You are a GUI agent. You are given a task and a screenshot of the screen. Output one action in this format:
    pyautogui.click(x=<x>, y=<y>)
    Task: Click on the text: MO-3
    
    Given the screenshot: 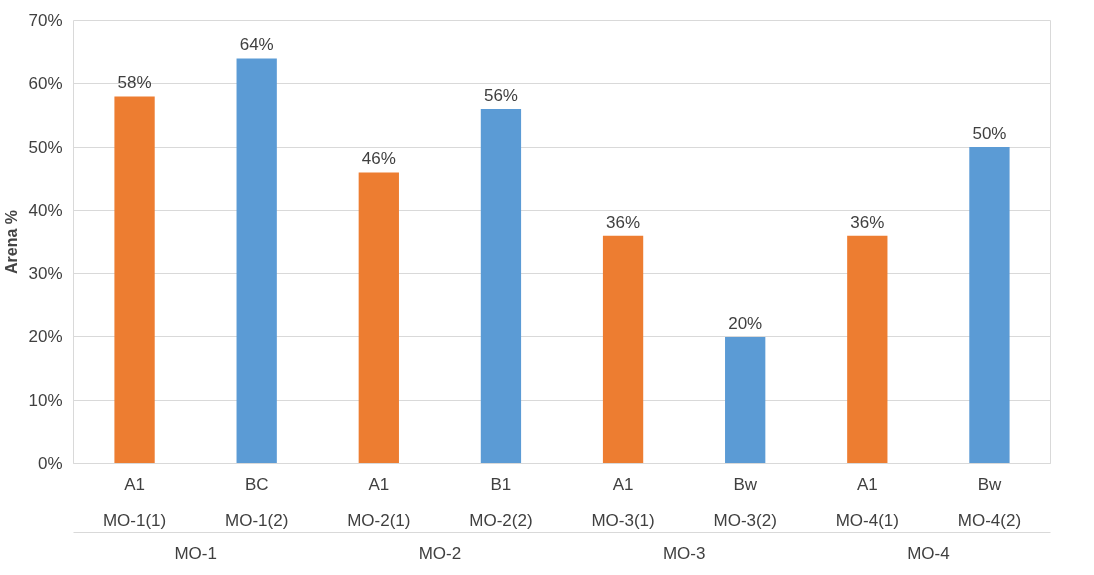 What is the action you would take?
    pyautogui.click(x=684, y=553)
    